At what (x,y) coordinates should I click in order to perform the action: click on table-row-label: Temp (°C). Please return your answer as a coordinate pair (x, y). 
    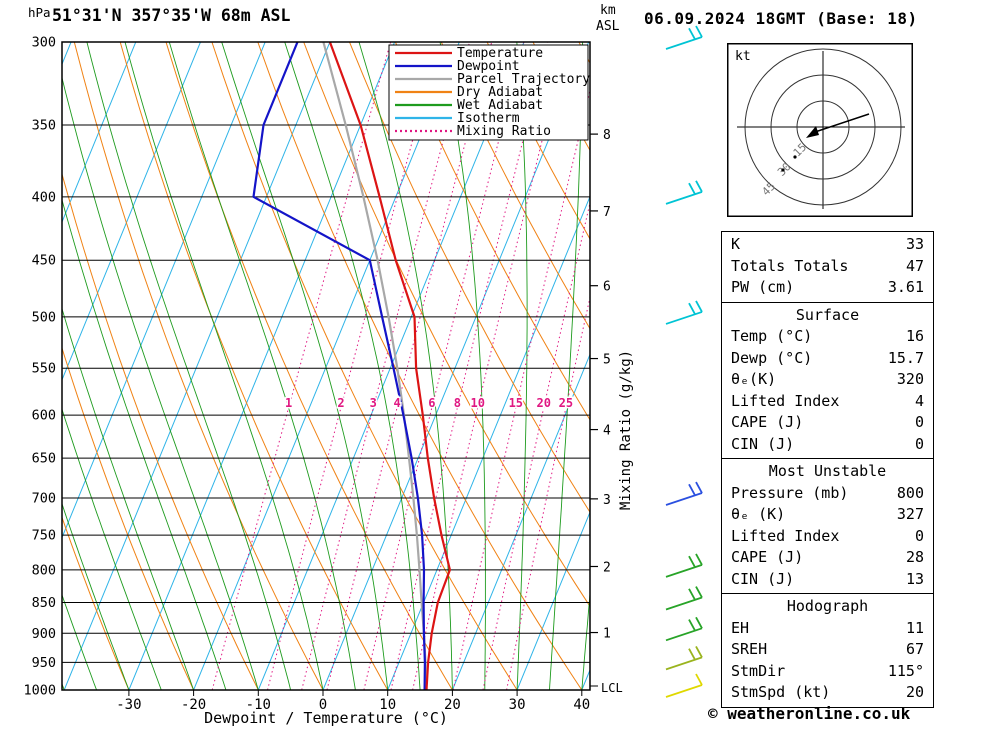
    Looking at the image, I should click on (772, 336).